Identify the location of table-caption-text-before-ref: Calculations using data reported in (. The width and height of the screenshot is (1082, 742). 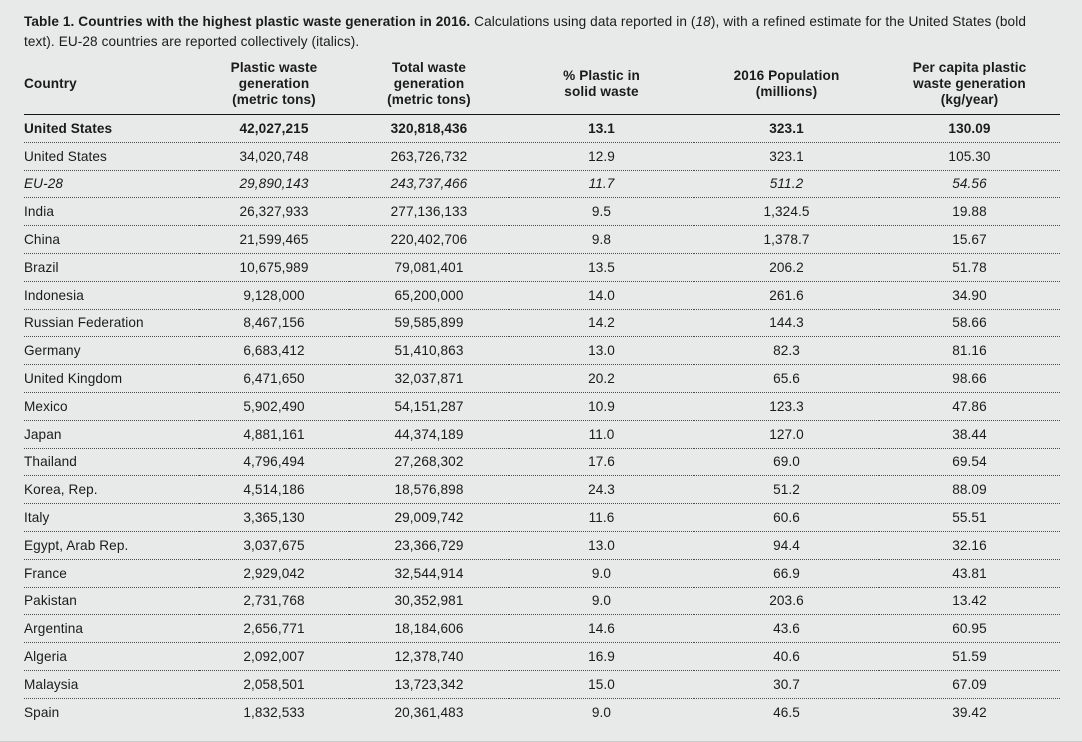
(583, 21).